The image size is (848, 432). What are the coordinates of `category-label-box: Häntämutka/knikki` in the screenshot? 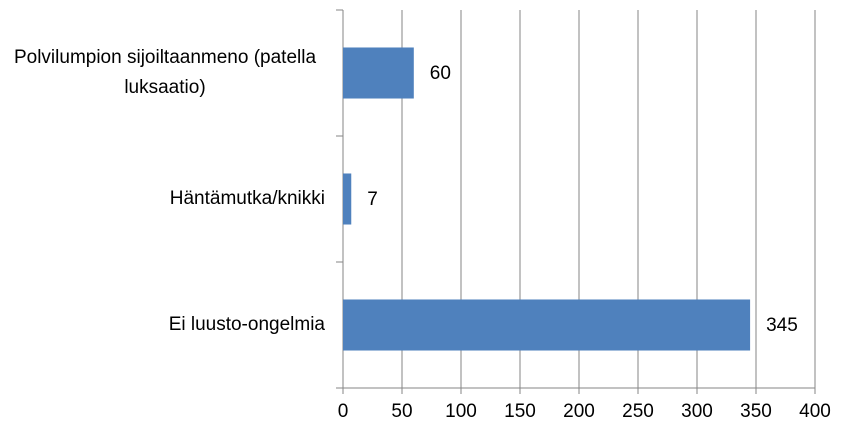 It's located at (162, 199).